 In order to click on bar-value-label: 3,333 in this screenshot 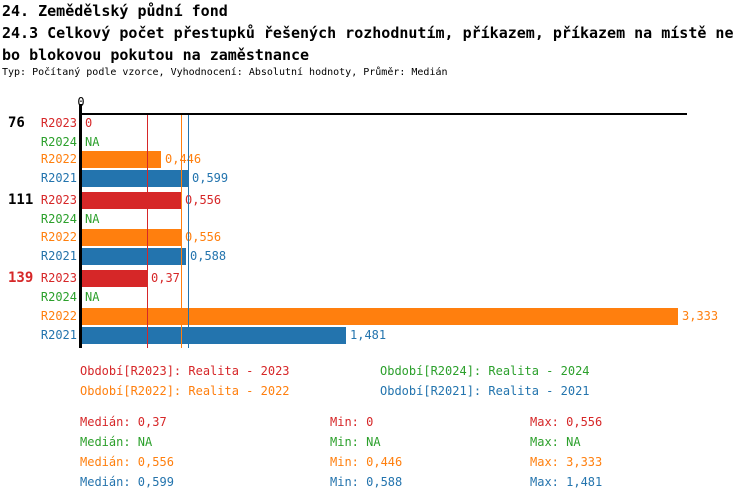, I will do `click(700, 316)`.